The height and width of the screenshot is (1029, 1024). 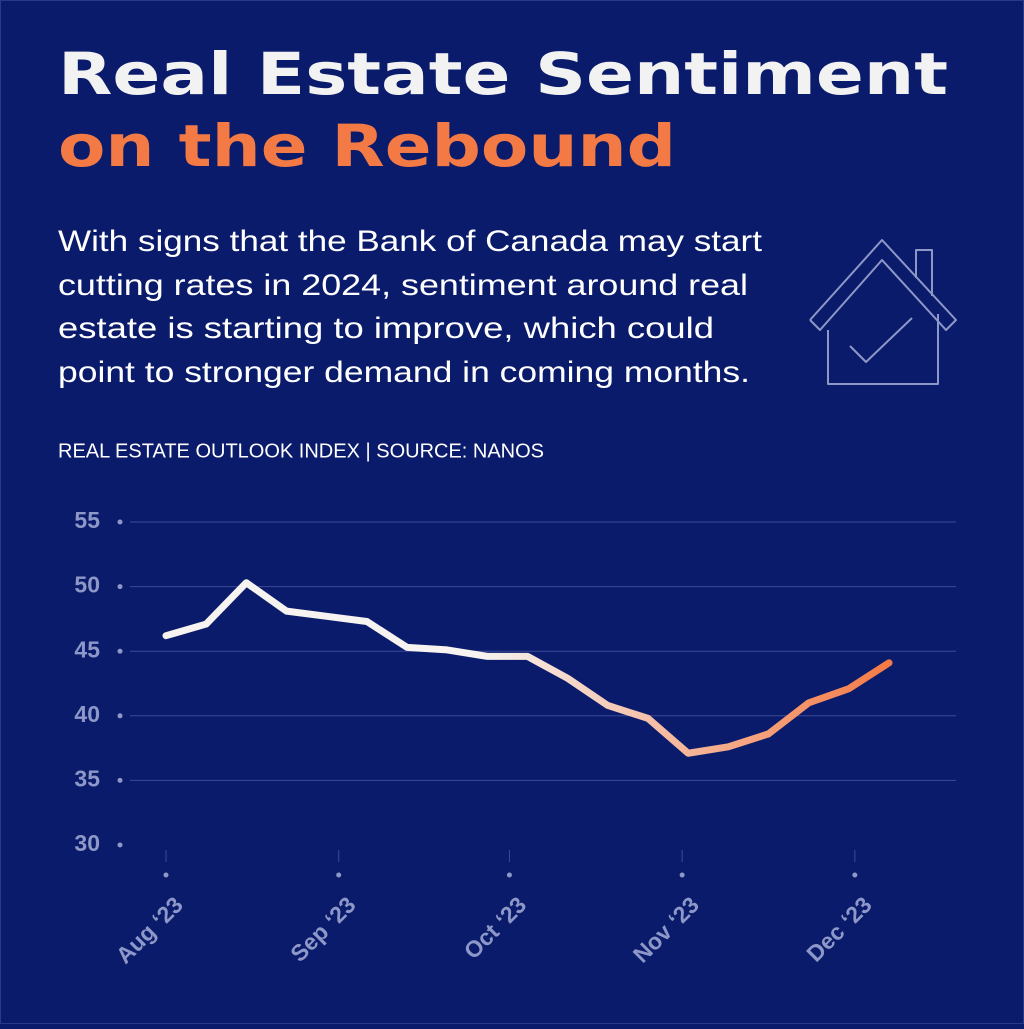 I want to click on title: Real Estate Sentiment, so click(x=503, y=74).